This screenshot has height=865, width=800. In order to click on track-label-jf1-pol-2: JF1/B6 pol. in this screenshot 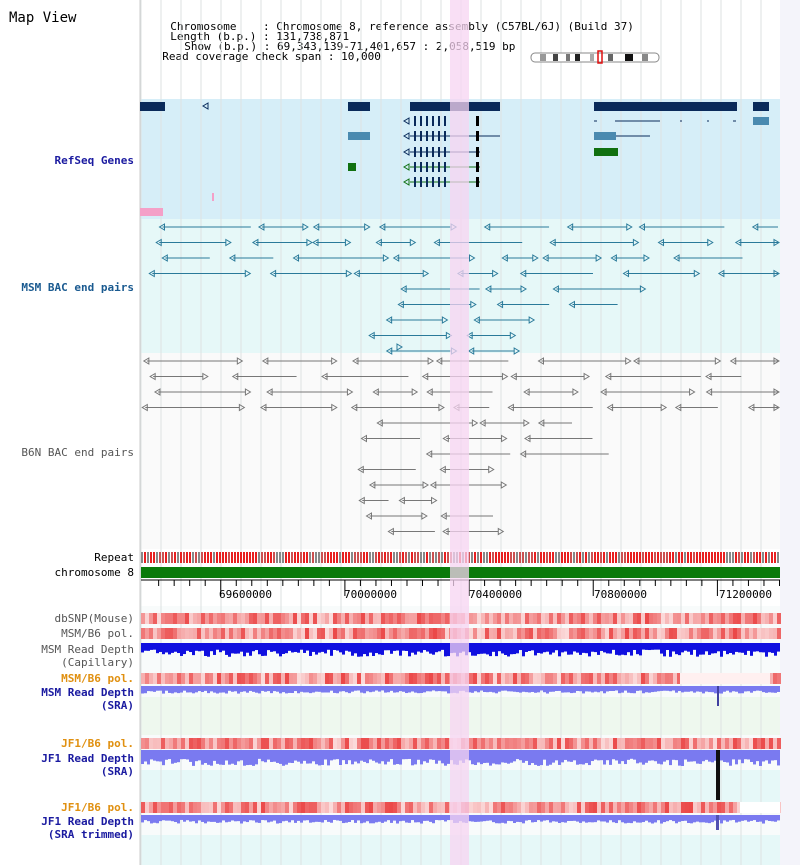, I will do `click(97, 807)`.